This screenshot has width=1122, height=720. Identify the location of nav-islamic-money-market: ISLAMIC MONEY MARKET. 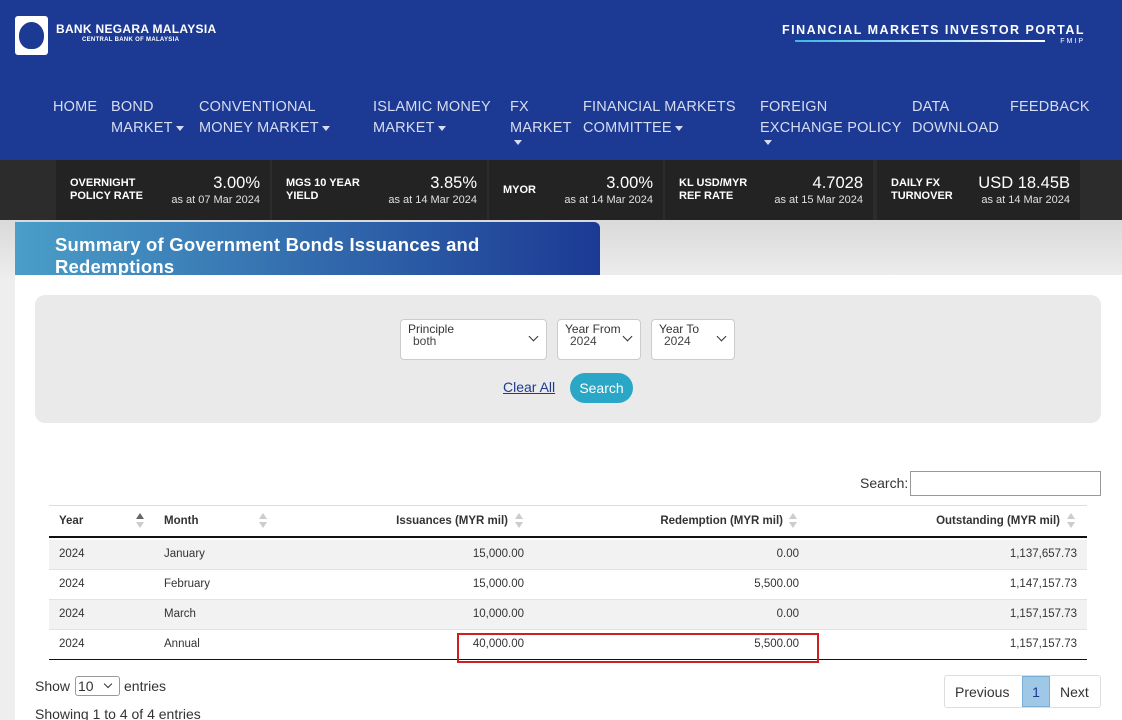
(432, 118).